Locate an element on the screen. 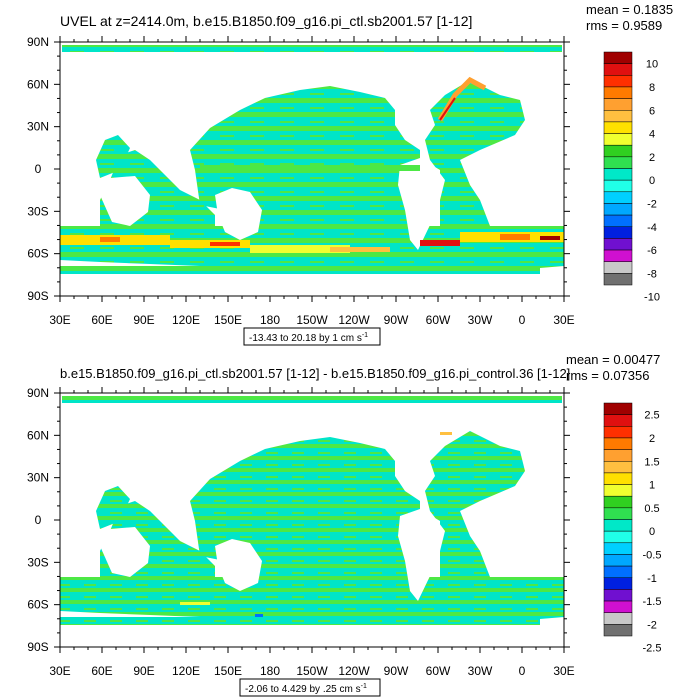 The height and width of the screenshot is (700, 700). panel-1-colorbar-label: -4 is located at coordinates (652, 228).